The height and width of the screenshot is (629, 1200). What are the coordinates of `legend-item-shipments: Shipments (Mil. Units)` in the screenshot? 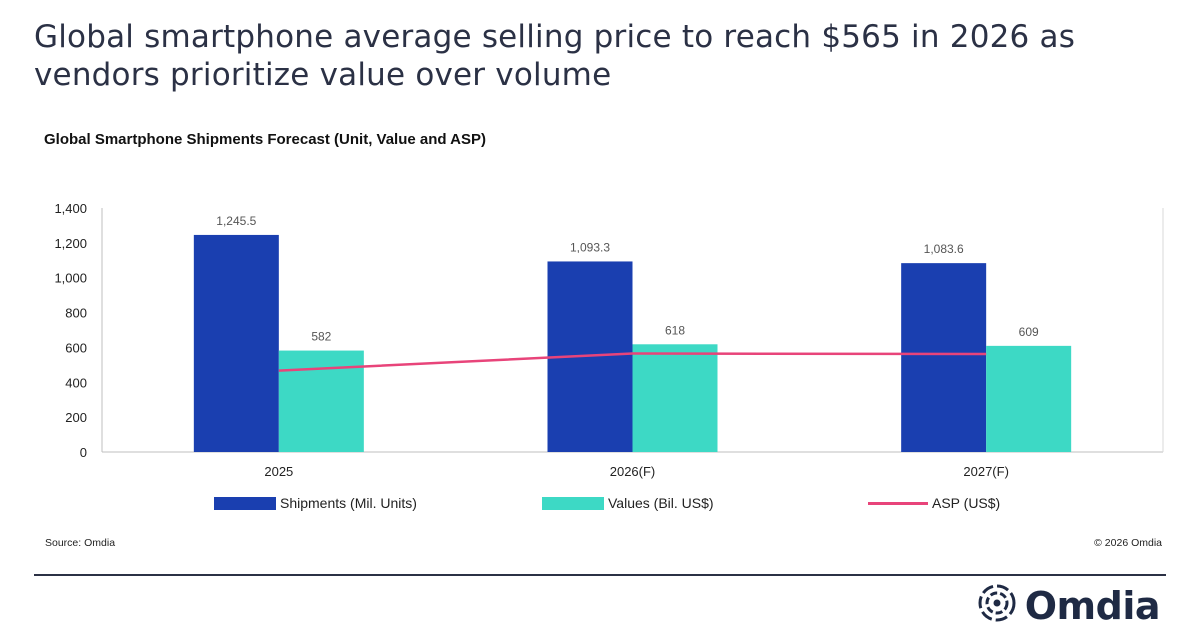 It's located at (315, 503).